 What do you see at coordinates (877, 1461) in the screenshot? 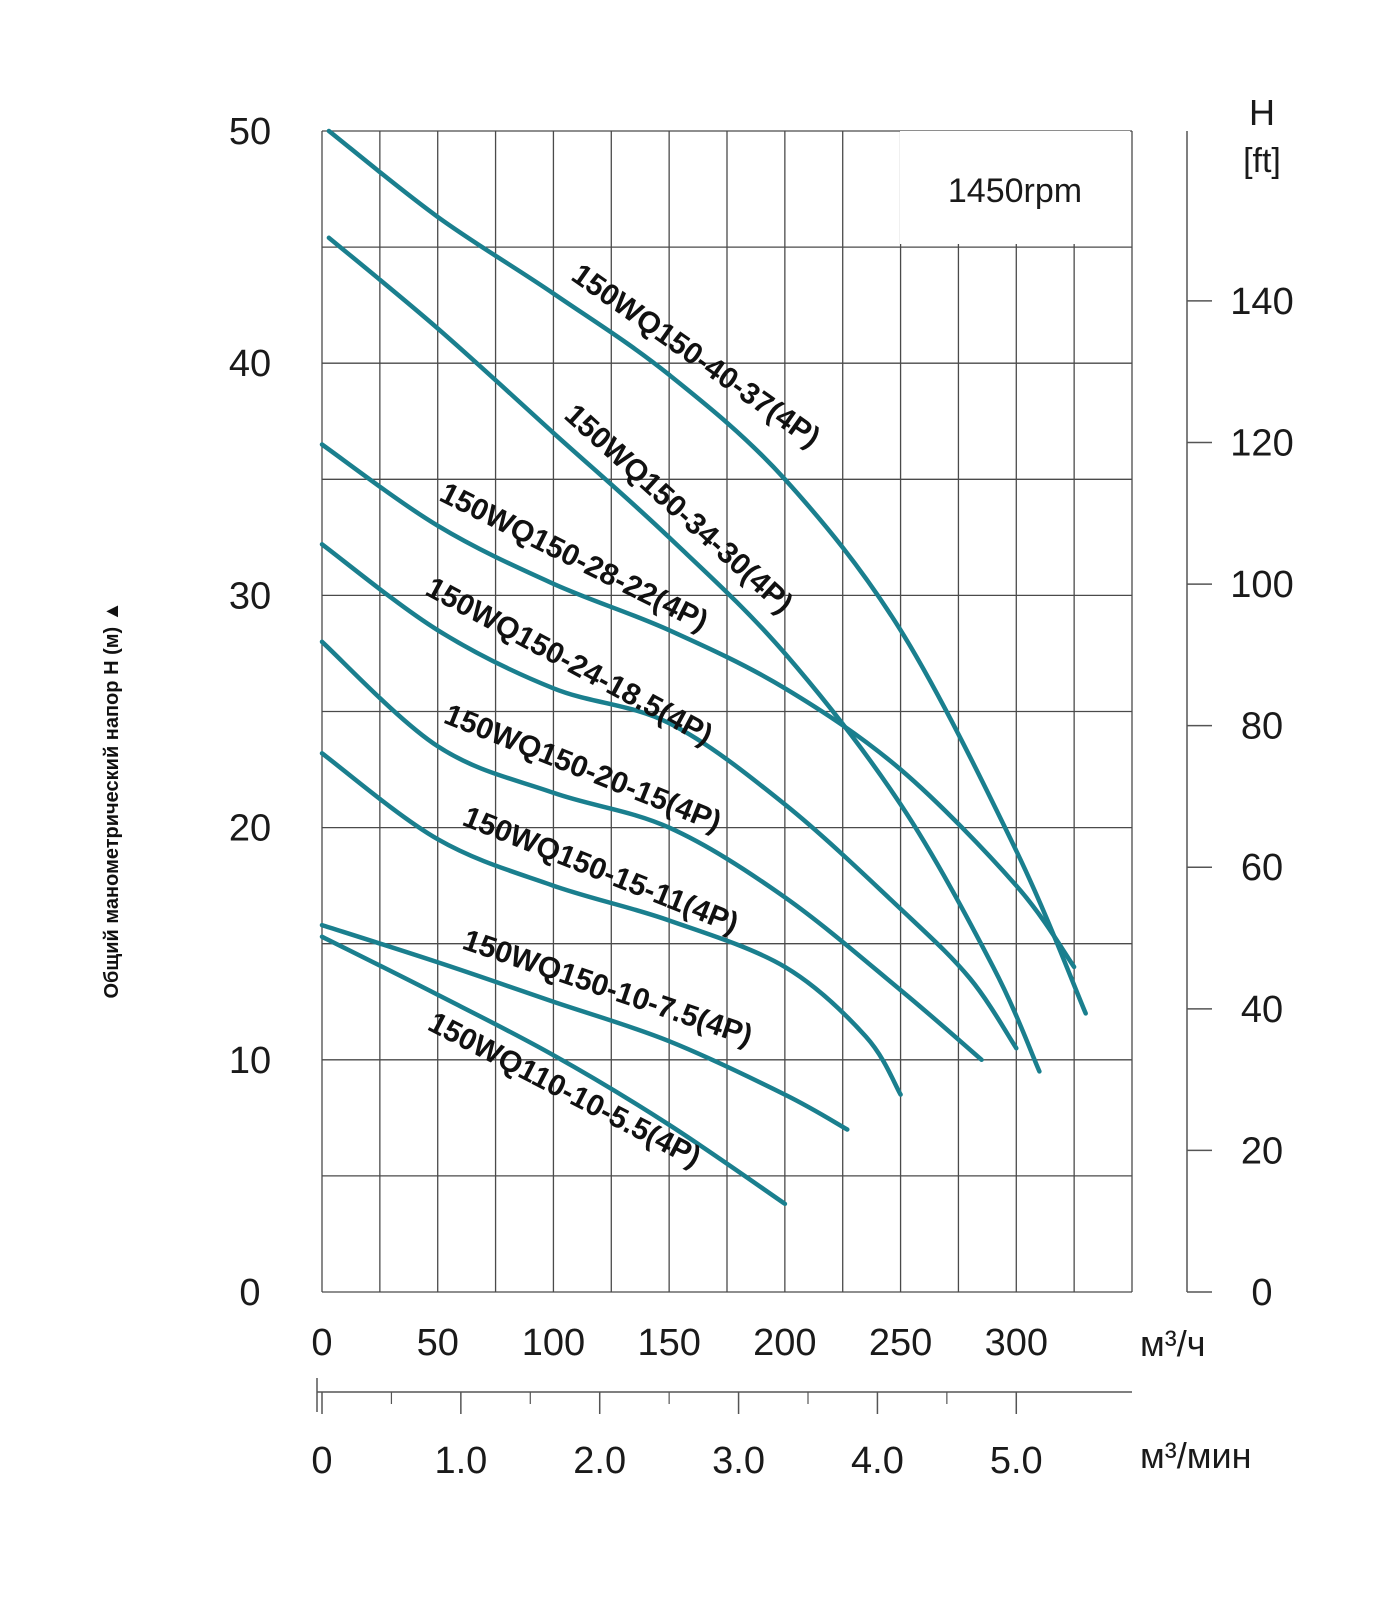
I see `min-tick-label: 4.0` at bounding box center [877, 1461].